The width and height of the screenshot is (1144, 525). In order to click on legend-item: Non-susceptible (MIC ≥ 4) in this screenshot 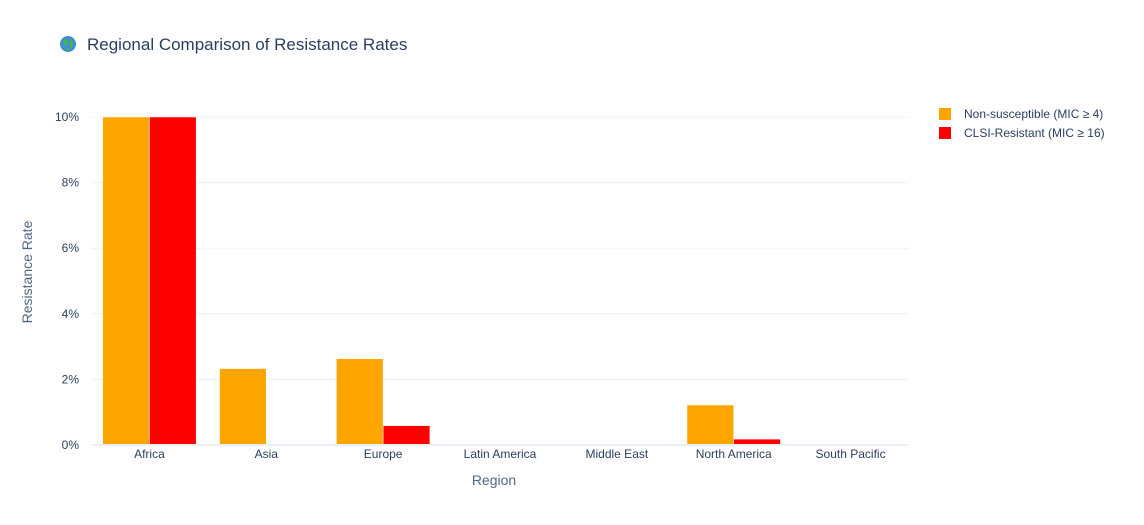, I will do `click(1021, 114)`.